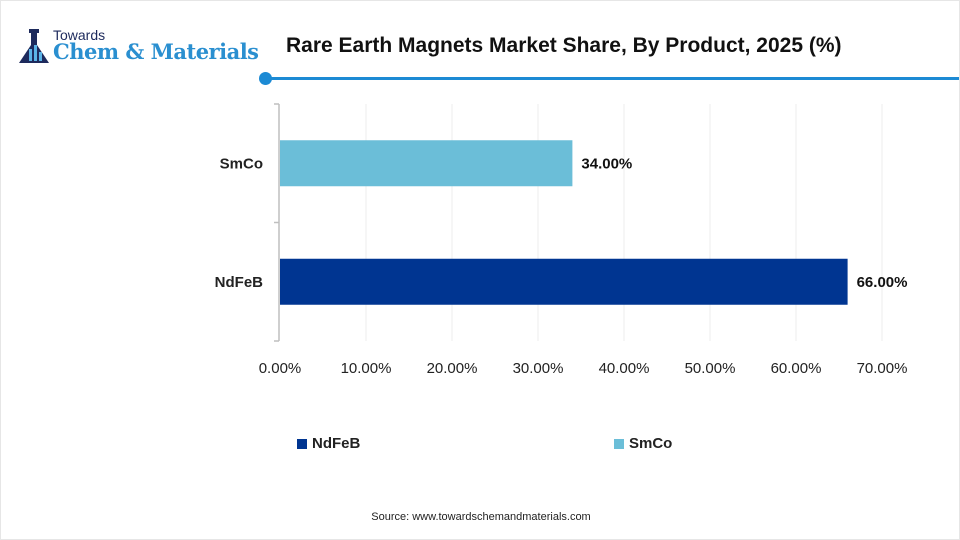 This screenshot has height=540, width=960. Describe the element at coordinates (239, 282) in the screenshot. I see `y-category-label: NdFeB` at that location.